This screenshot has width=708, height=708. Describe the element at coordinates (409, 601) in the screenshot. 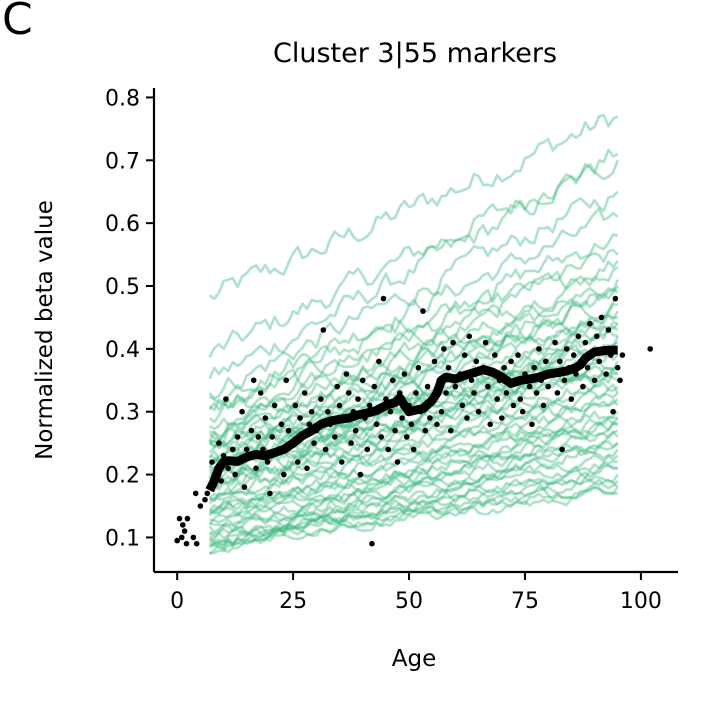

I see `x-tick-label: 50` at that location.